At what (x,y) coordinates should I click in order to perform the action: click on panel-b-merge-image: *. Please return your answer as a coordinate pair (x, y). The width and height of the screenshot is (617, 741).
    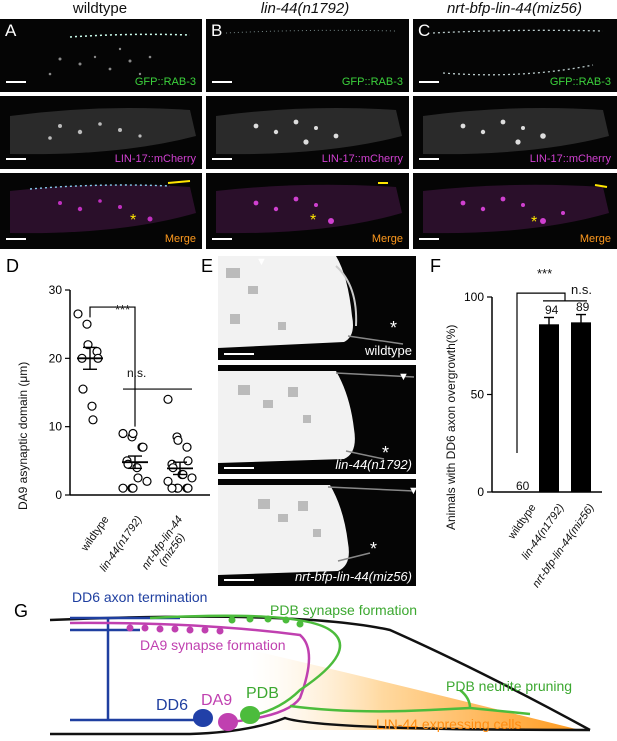
    Looking at the image, I should click on (309, 208).